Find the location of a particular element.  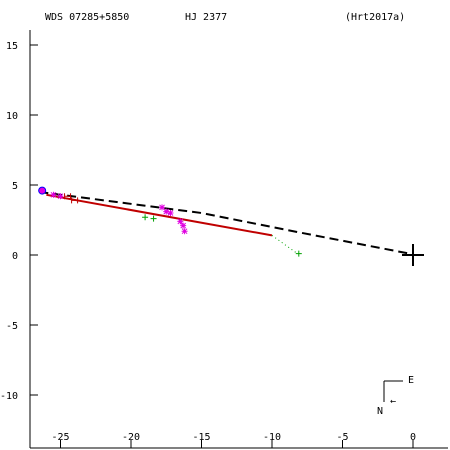

primary-star-marker is located at coordinates (413, 255).